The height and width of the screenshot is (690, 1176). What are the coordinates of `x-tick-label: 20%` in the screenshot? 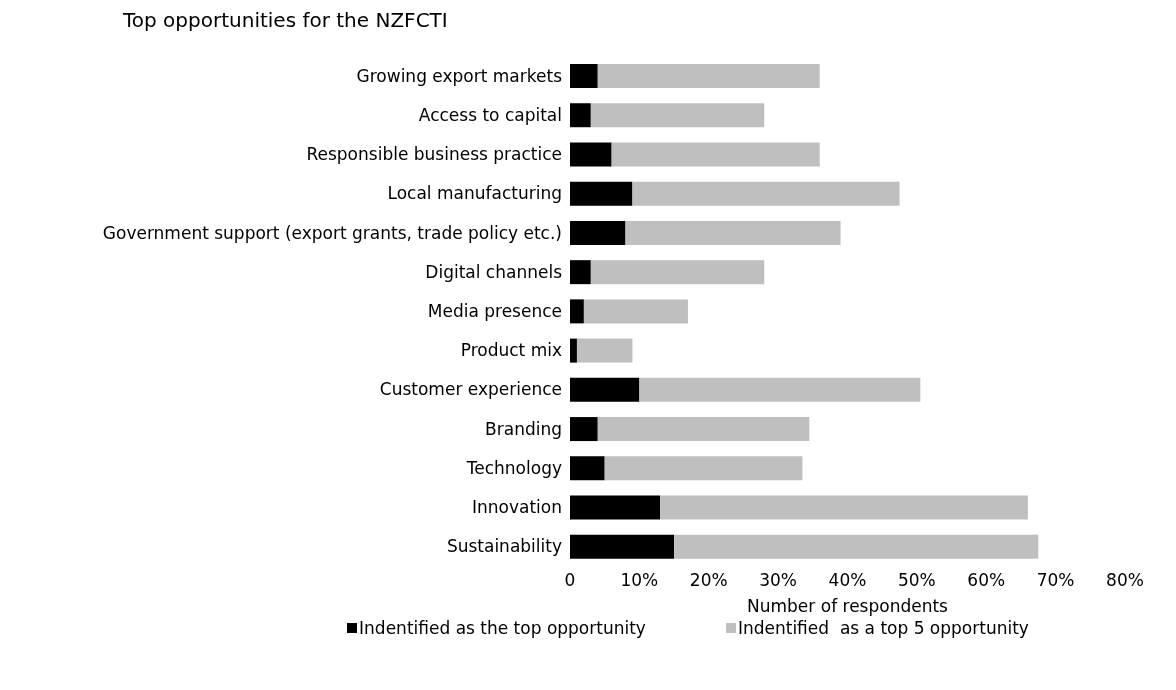 It's located at (708, 580).